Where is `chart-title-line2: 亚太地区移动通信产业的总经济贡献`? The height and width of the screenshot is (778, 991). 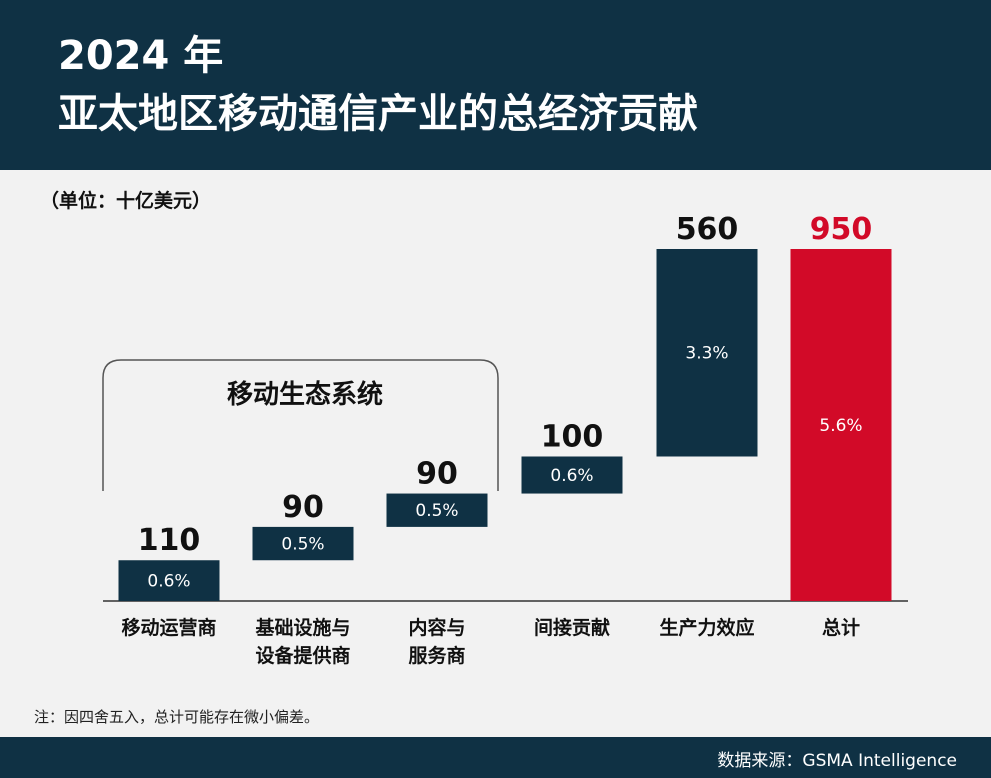
chart-title-line2: 亚太地区移动通信产业的总经济贡献 is located at coordinates (378, 114).